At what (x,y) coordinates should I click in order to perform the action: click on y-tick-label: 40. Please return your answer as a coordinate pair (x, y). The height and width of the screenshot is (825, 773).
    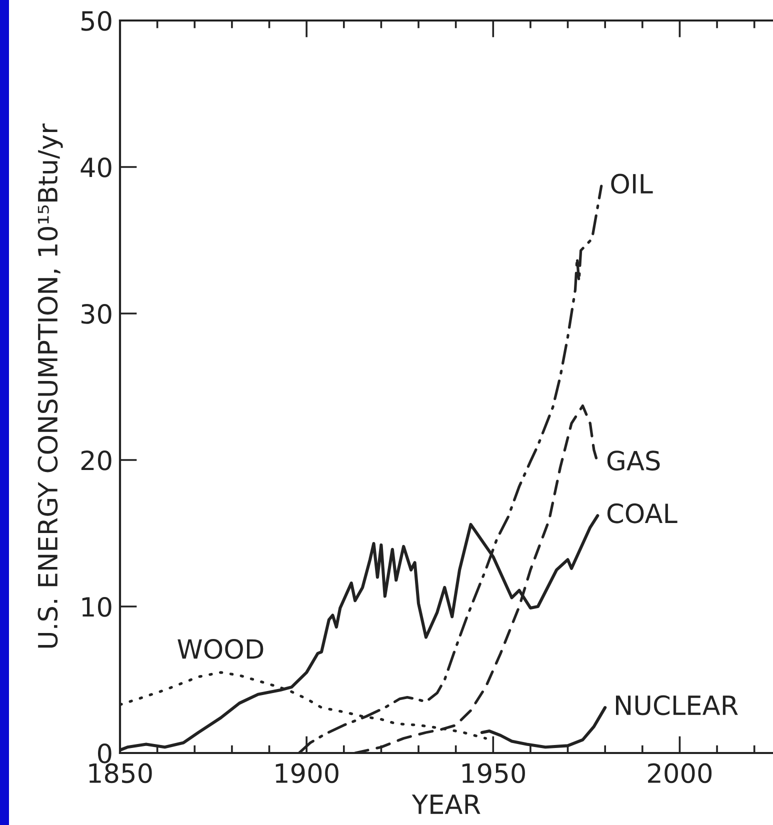
    Looking at the image, I should click on (96, 167).